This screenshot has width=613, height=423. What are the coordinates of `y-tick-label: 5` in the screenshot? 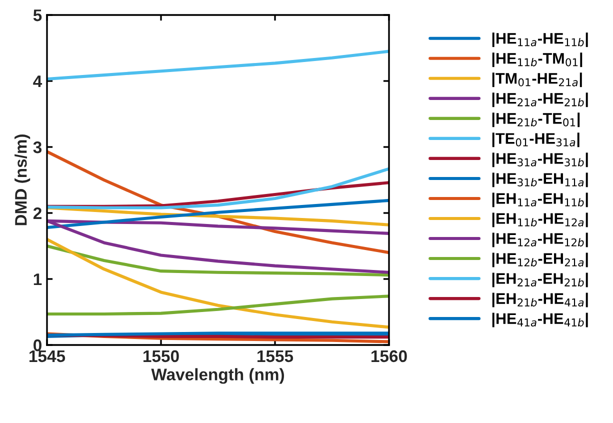 It's located at (37, 16).